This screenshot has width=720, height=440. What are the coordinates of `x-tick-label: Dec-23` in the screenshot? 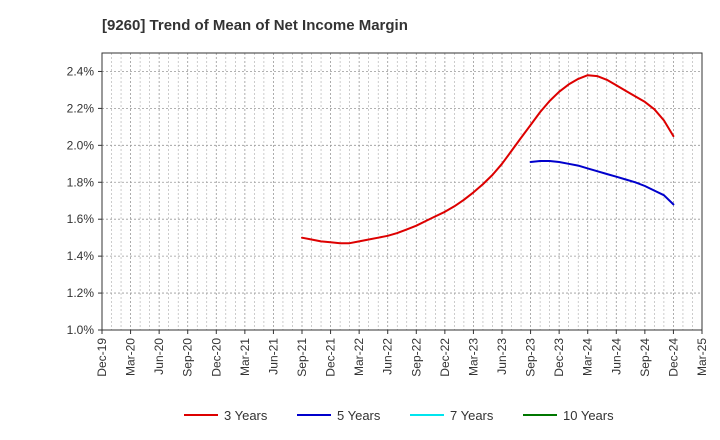 It's located at (559, 357).